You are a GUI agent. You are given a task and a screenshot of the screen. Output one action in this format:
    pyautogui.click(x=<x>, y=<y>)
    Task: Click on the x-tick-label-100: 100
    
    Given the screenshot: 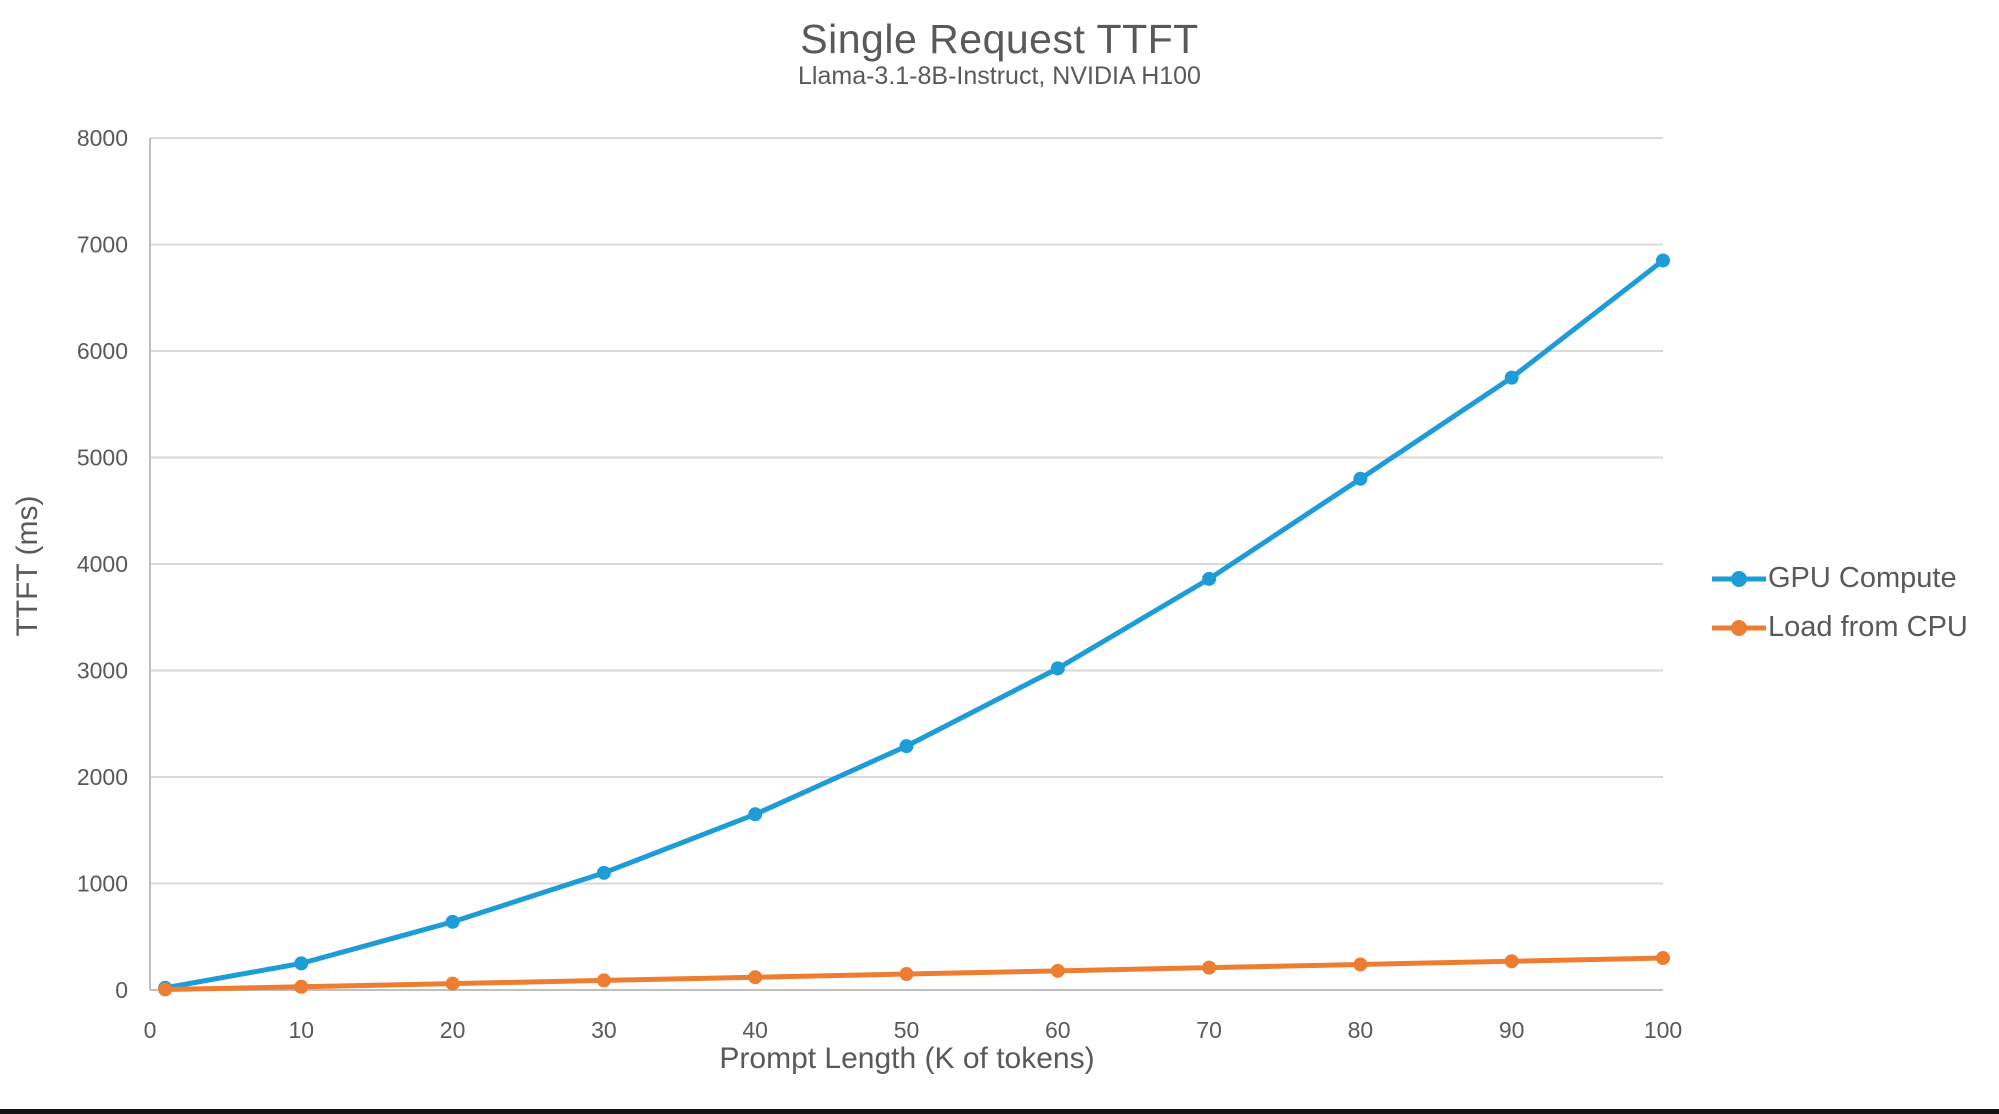 What is the action you would take?
    pyautogui.click(x=1663, y=1030)
    